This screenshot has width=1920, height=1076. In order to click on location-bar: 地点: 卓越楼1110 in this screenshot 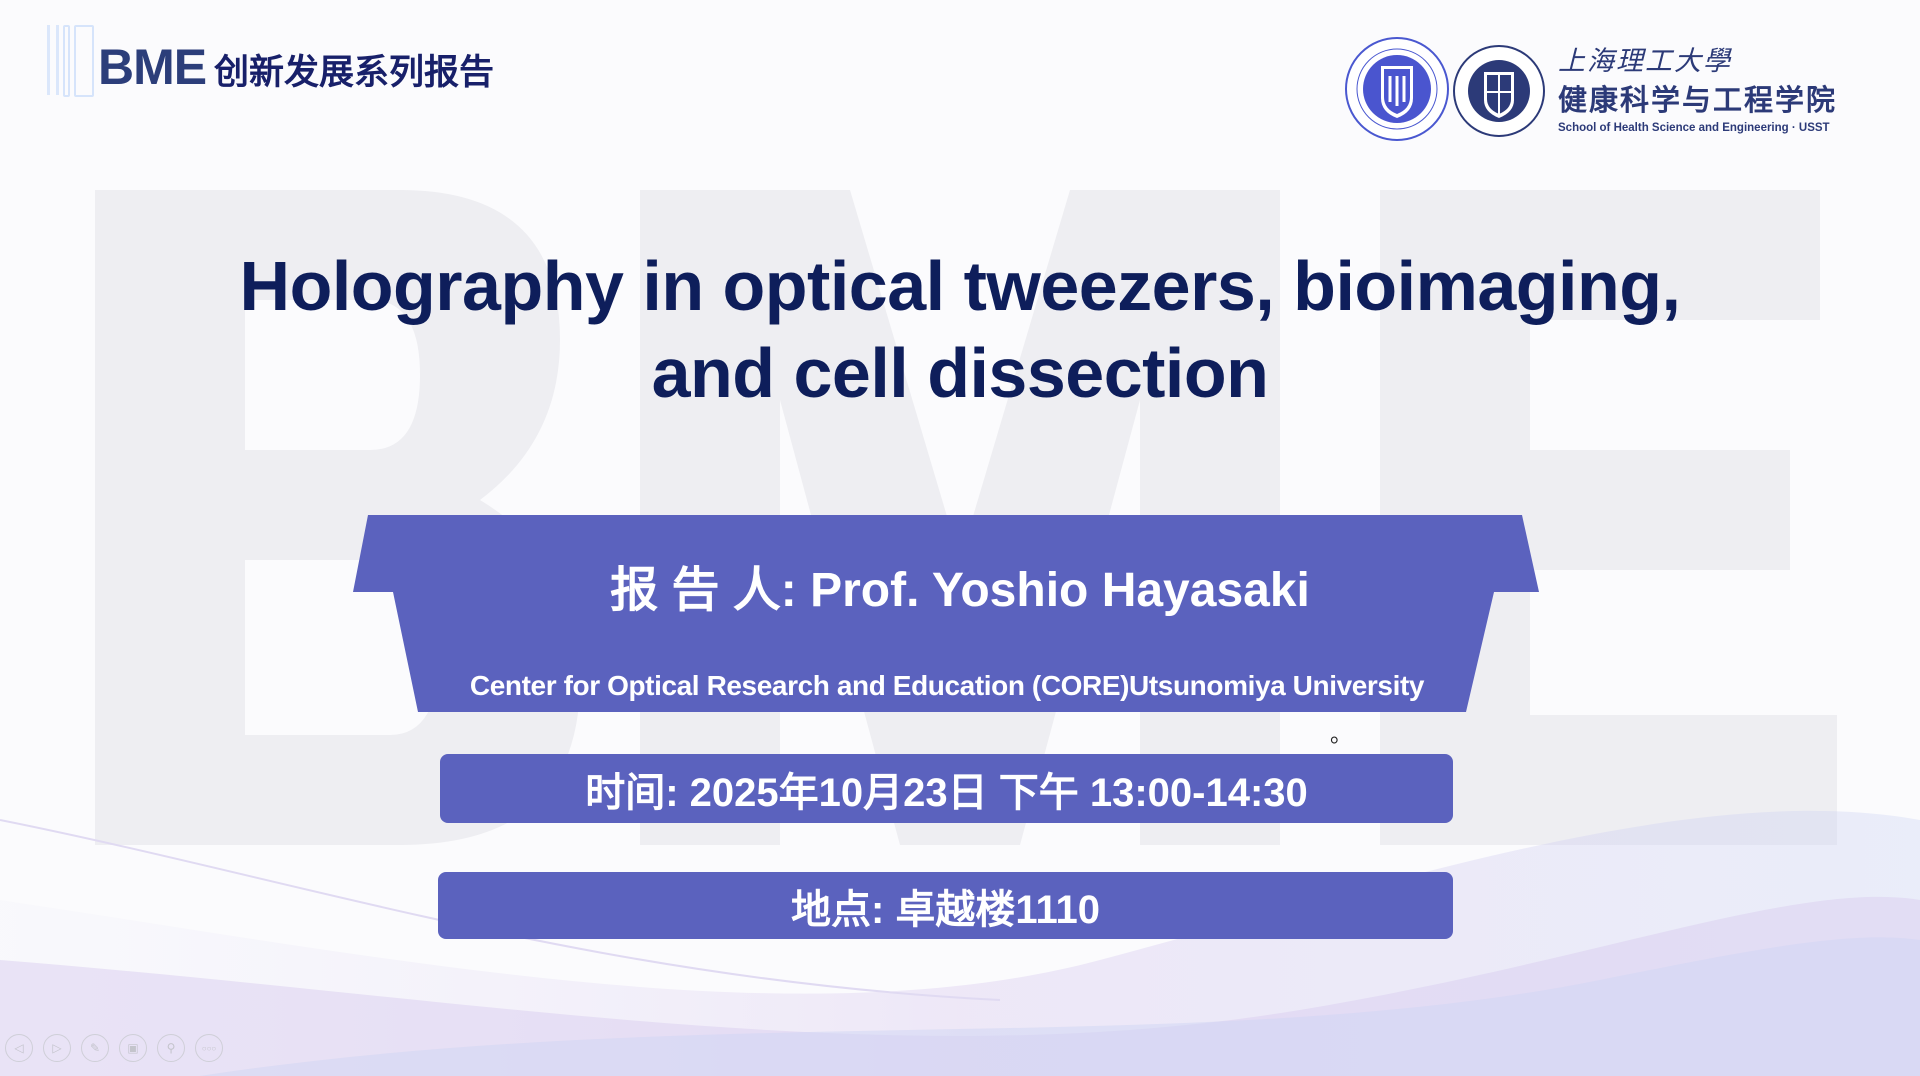, I will do `click(945, 905)`.